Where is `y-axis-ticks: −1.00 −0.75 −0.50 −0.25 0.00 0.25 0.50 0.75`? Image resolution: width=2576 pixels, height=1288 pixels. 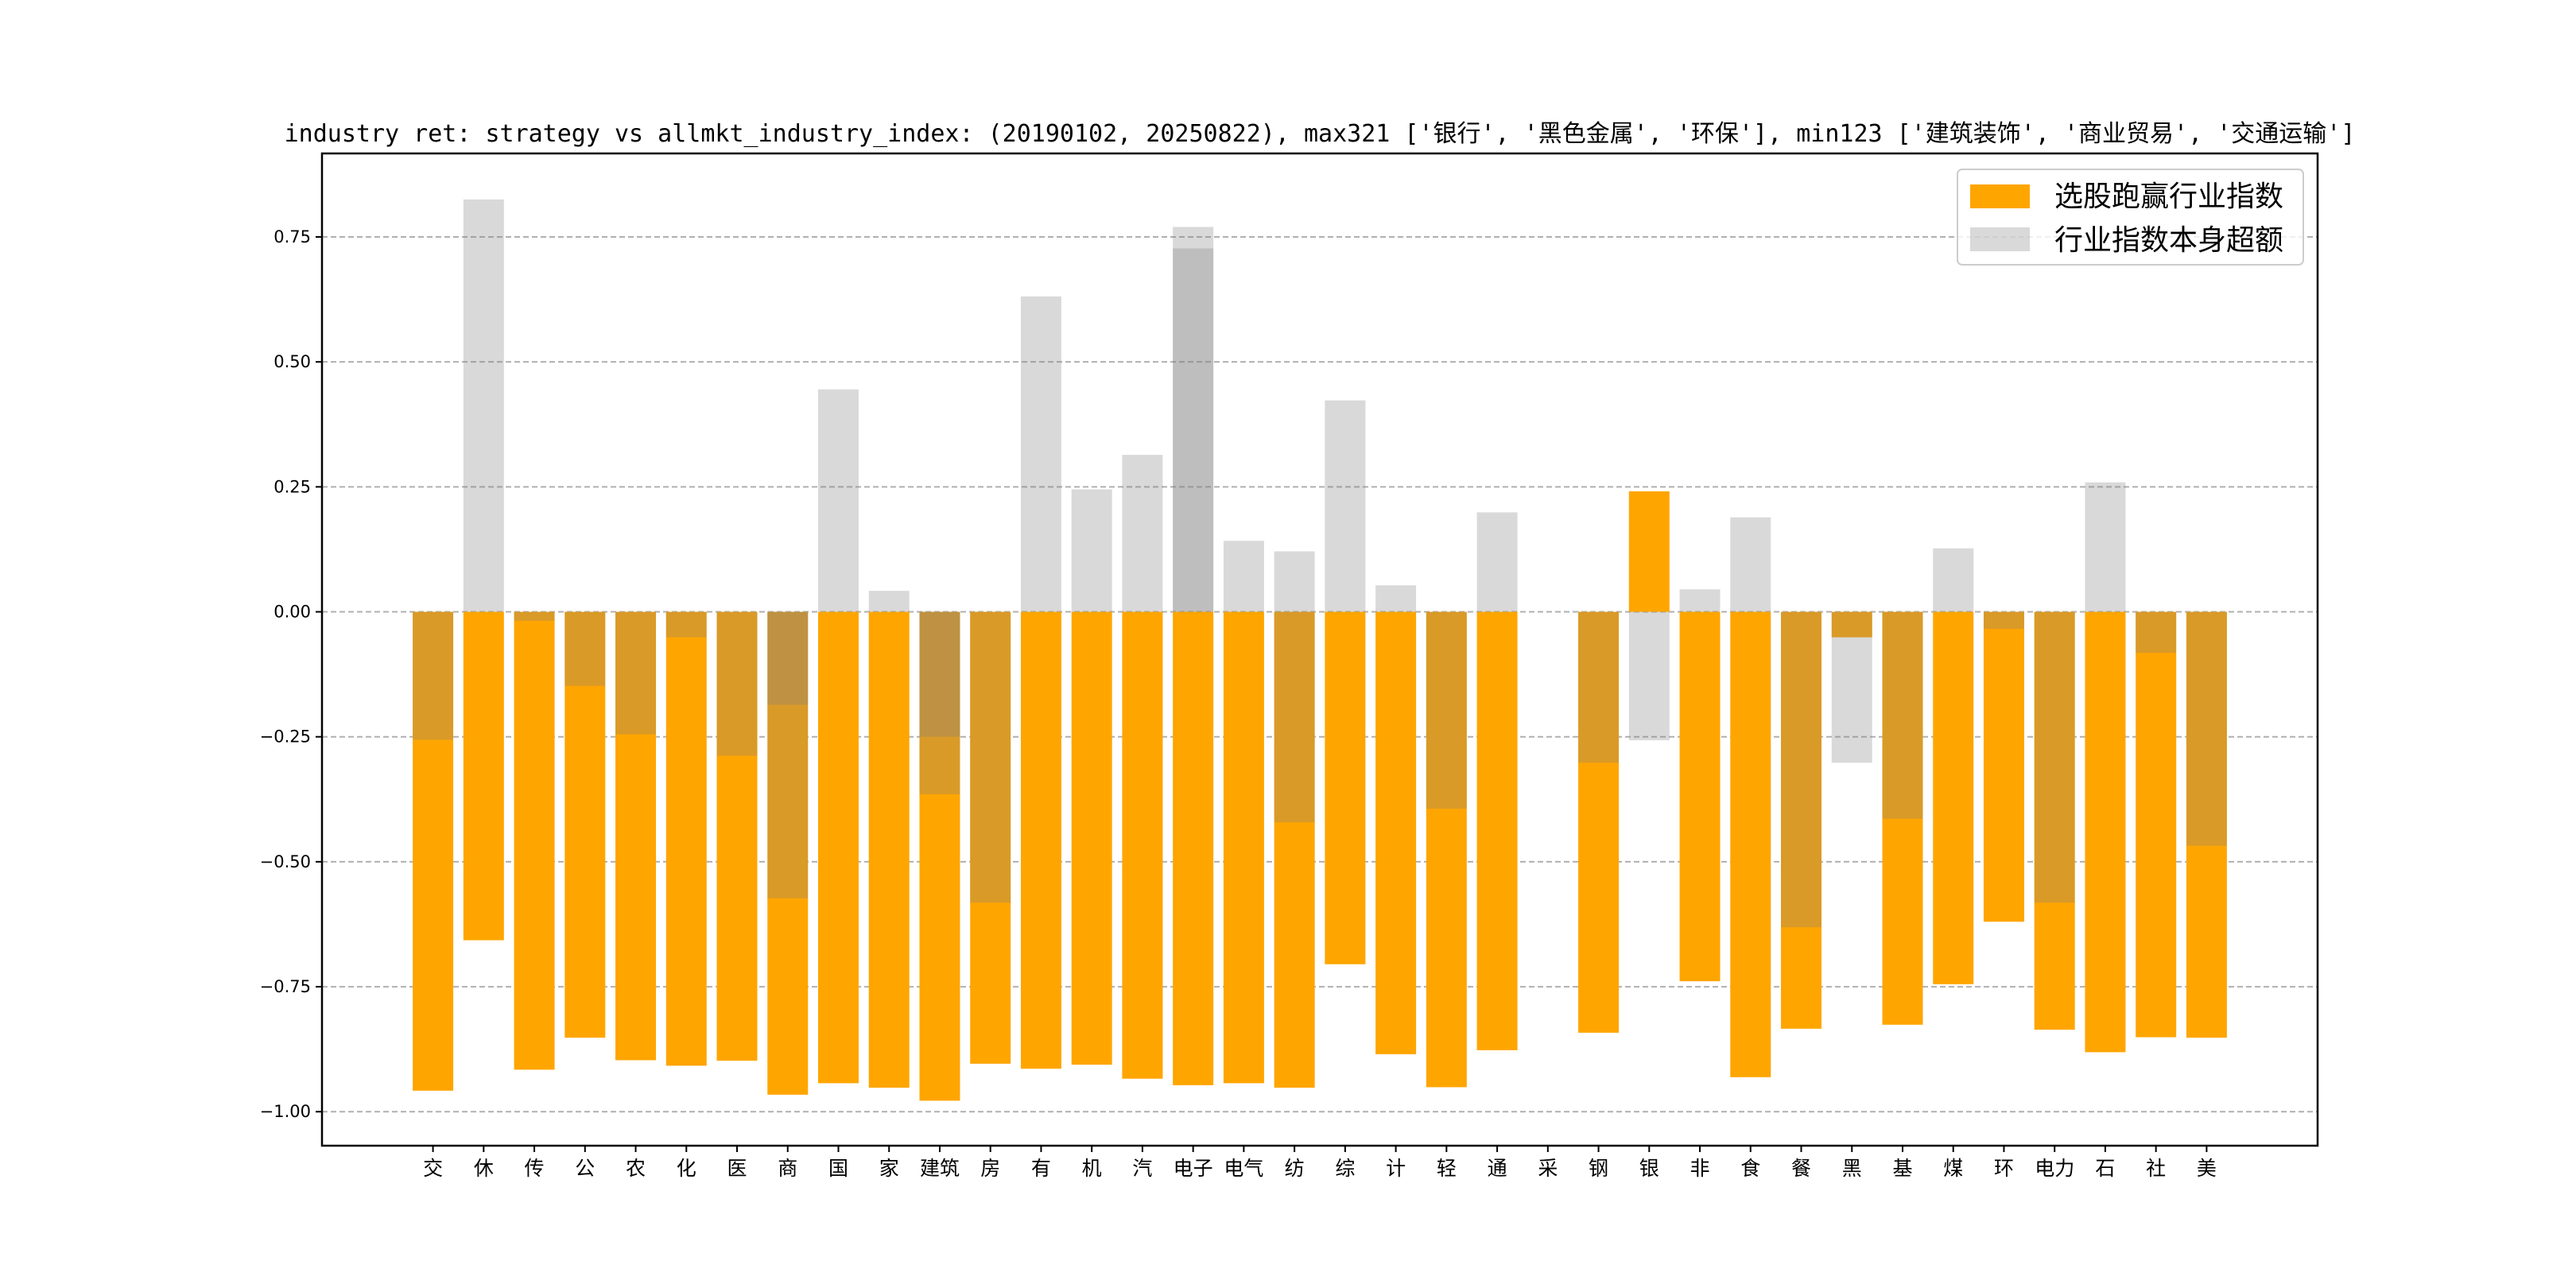 y-axis-ticks: −1.00 −0.75 −0.50 −0.25 0.00 0.25 0.50 0.75 is located at coordinates (291, 674).